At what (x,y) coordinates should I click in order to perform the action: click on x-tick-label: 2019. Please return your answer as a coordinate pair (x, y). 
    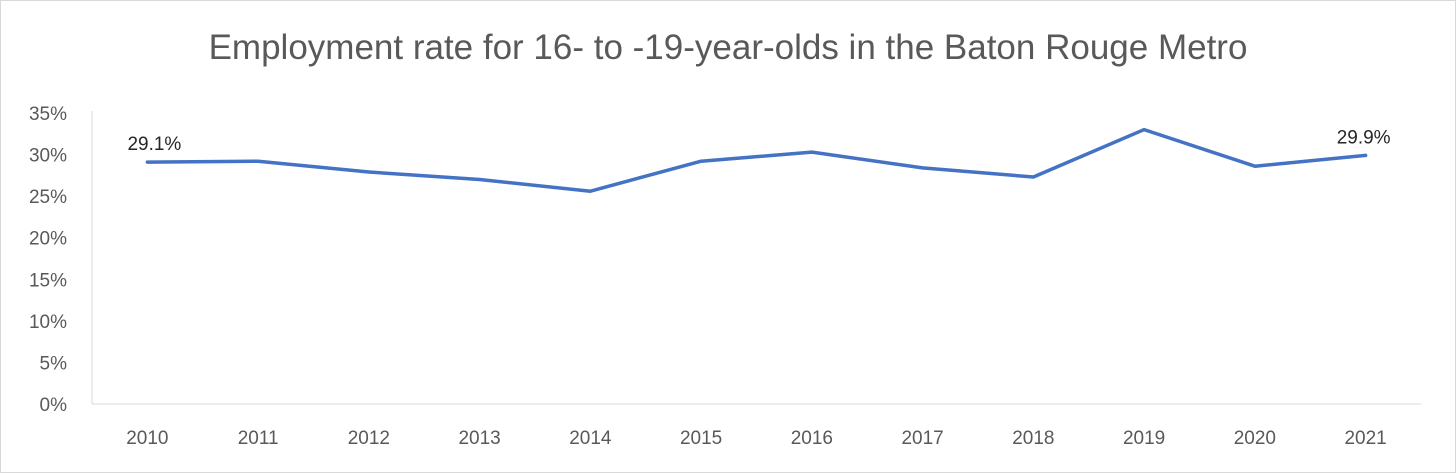
    Looking at the image, I should click on (1144, 438).